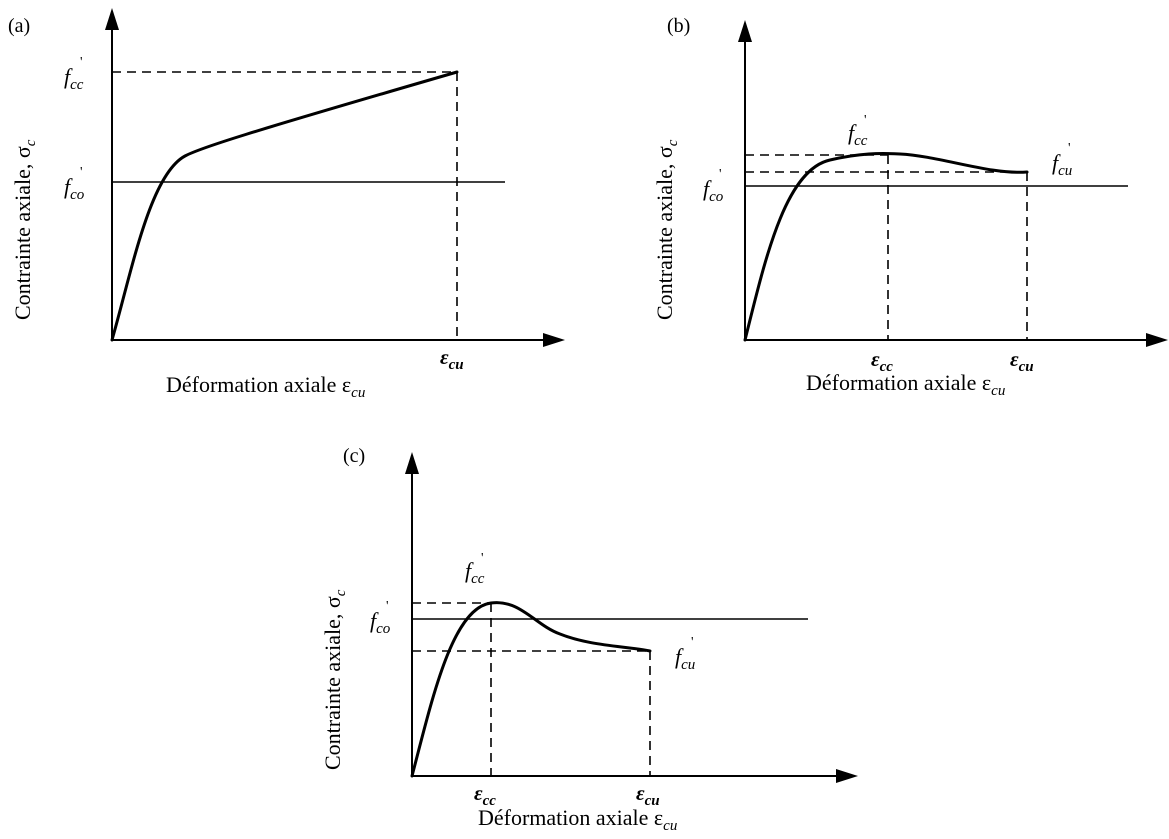 The image size is (1169, 839). Describe the element at coordinates (81, 62) in the screenshot. I see `panel-a-fcc-prime: '` at that location.